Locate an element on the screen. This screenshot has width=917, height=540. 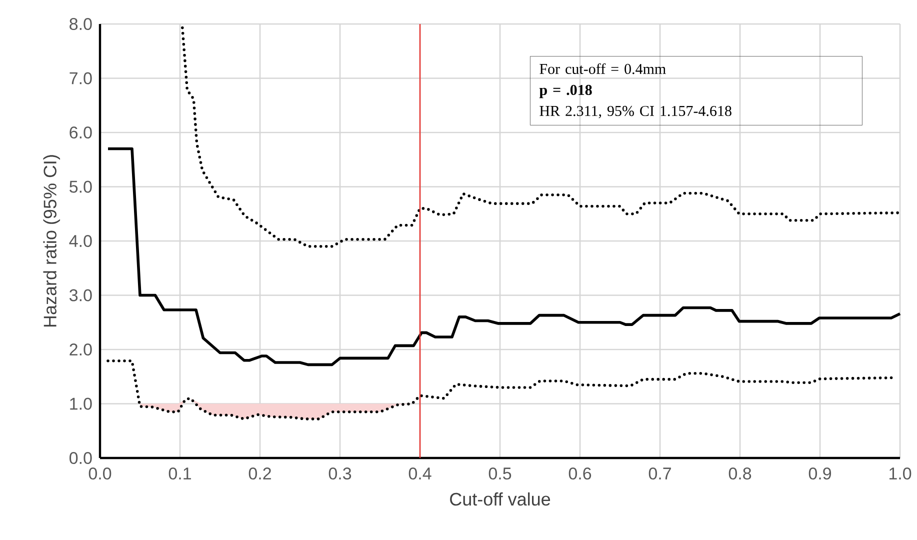
y-tick-label: 3.0 is located at coordinates (80, 295).